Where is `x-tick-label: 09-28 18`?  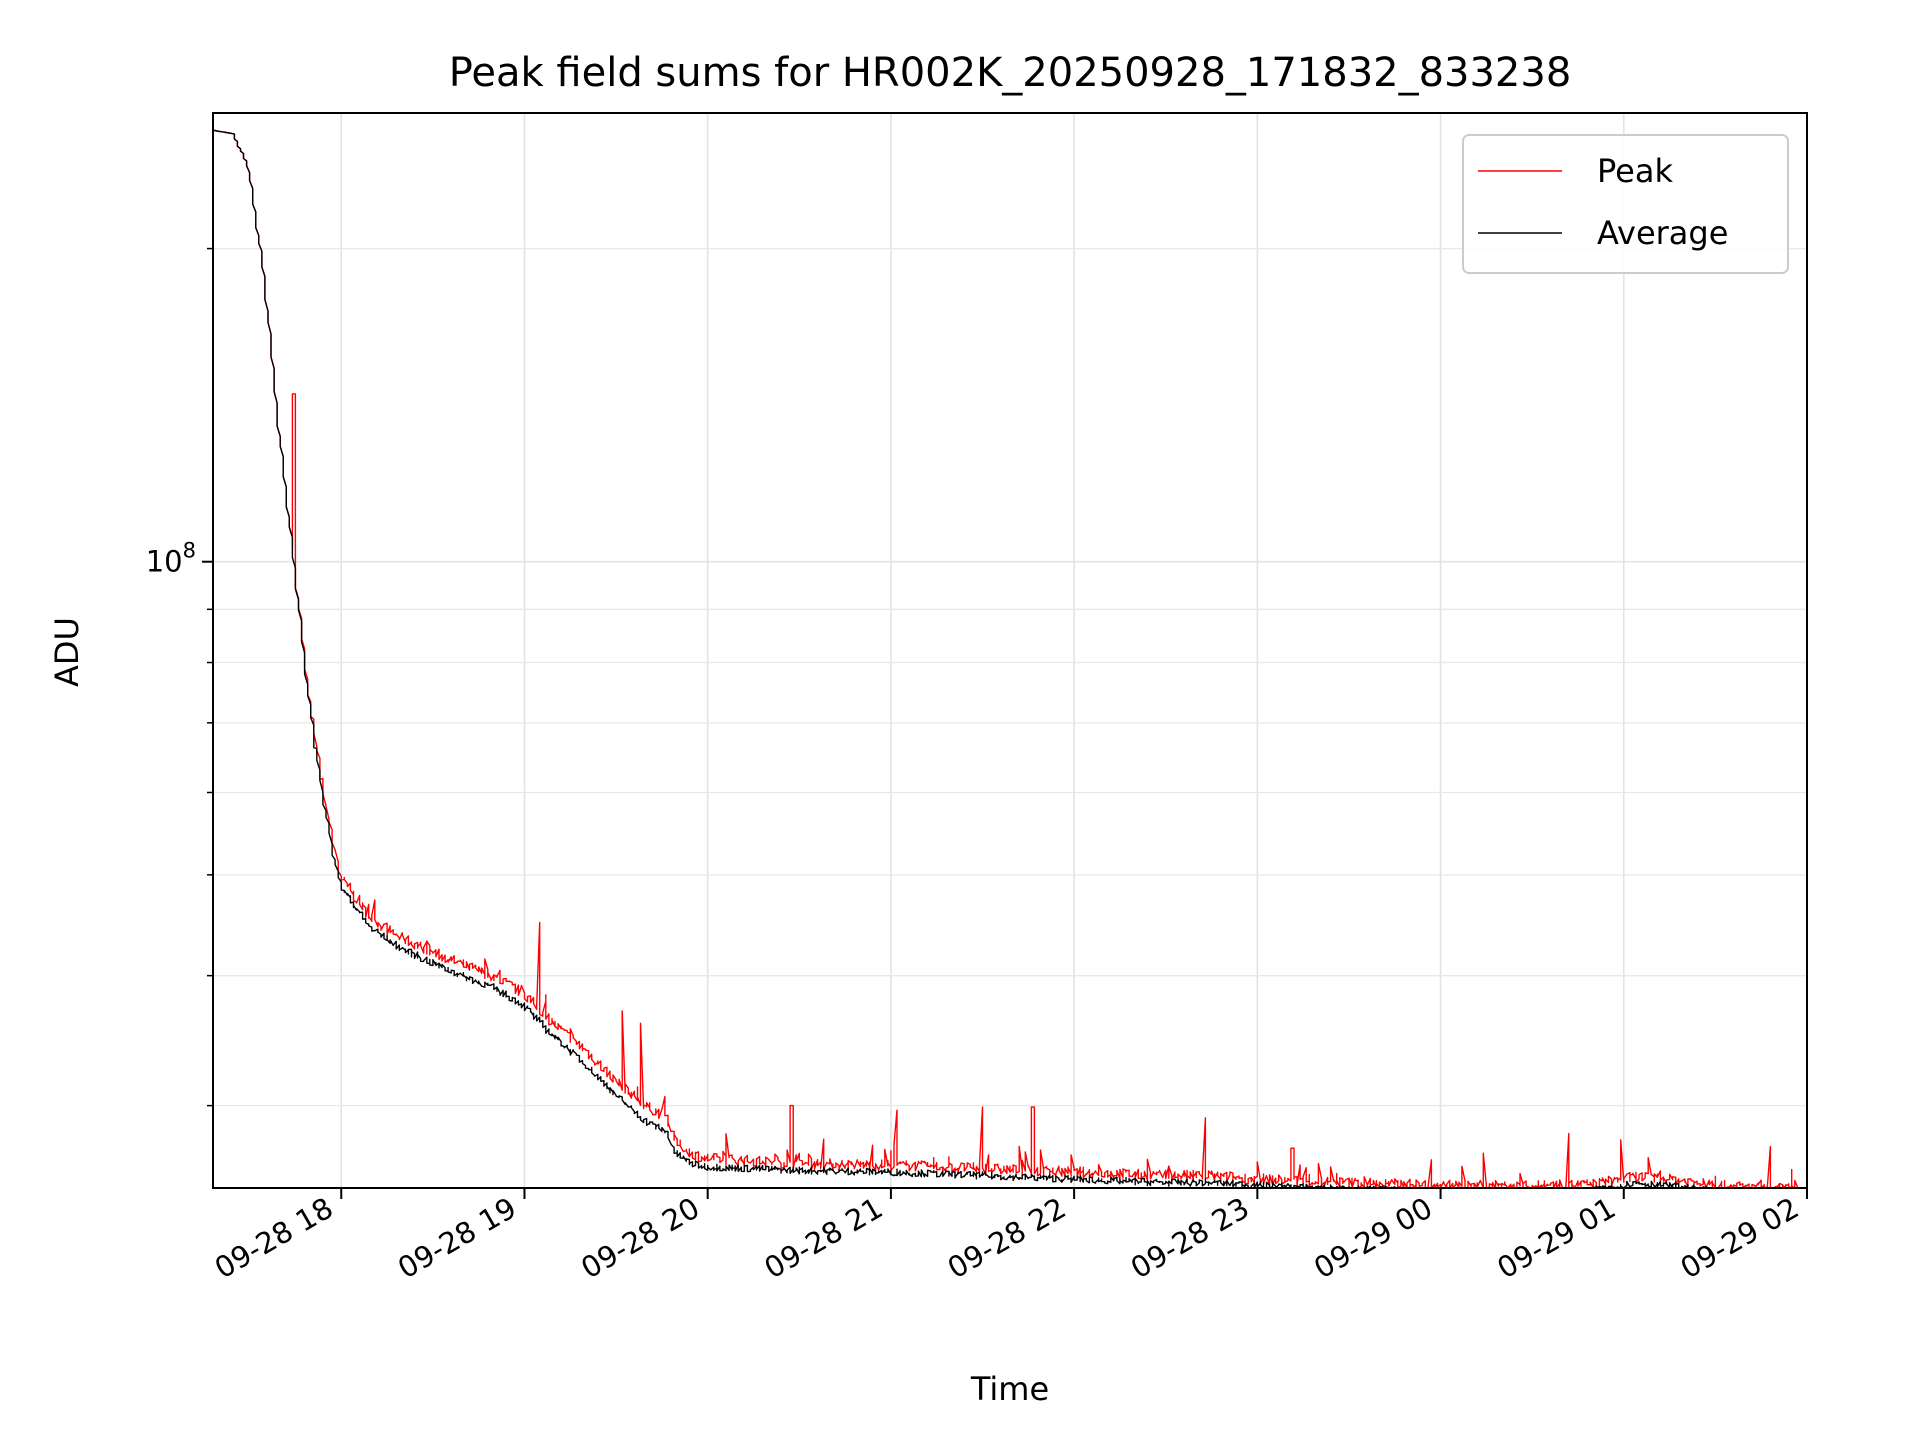
x-tick-label: 09-28 18 is located at coordinates (274, 1238).